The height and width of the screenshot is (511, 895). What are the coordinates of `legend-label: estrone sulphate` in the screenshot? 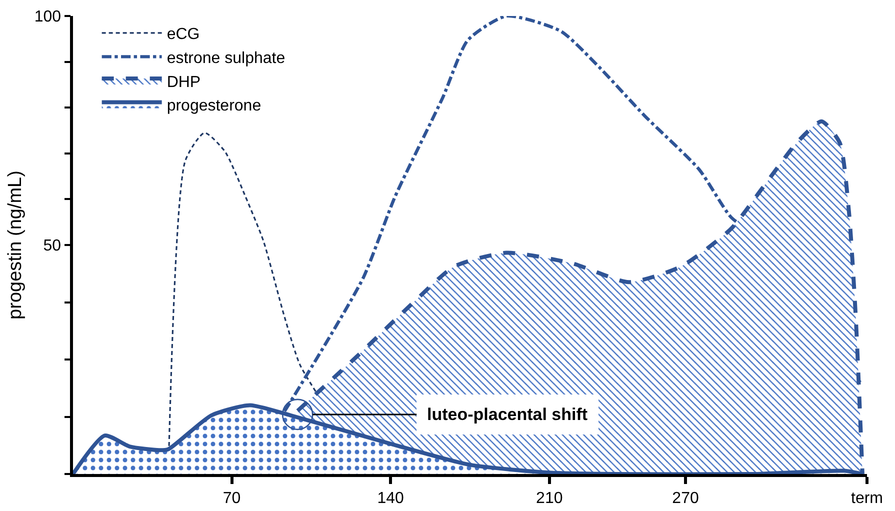 It's located at (226, 58).